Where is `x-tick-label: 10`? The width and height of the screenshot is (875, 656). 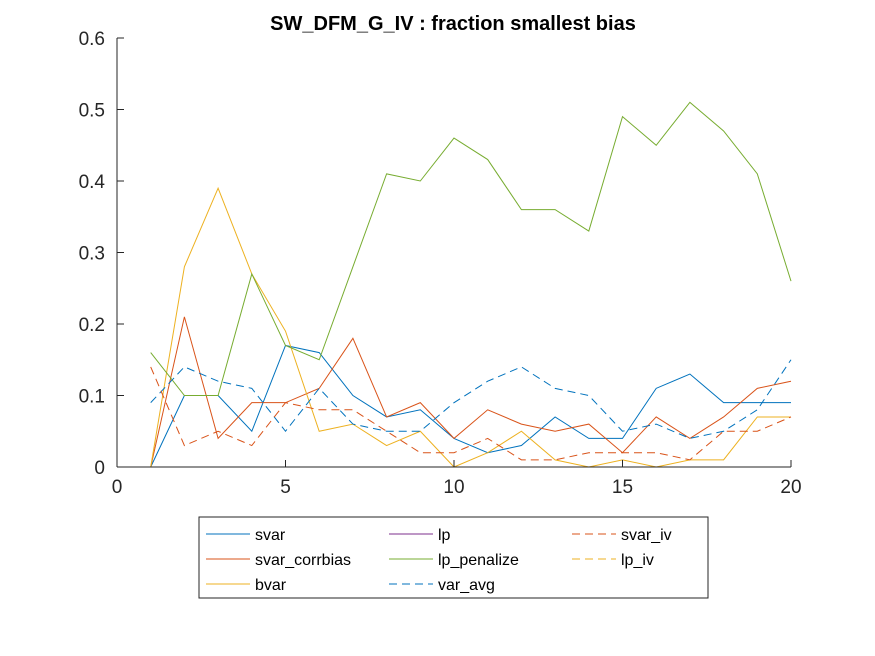
x-tick-label: 10 is located at coordinates (453, 487).